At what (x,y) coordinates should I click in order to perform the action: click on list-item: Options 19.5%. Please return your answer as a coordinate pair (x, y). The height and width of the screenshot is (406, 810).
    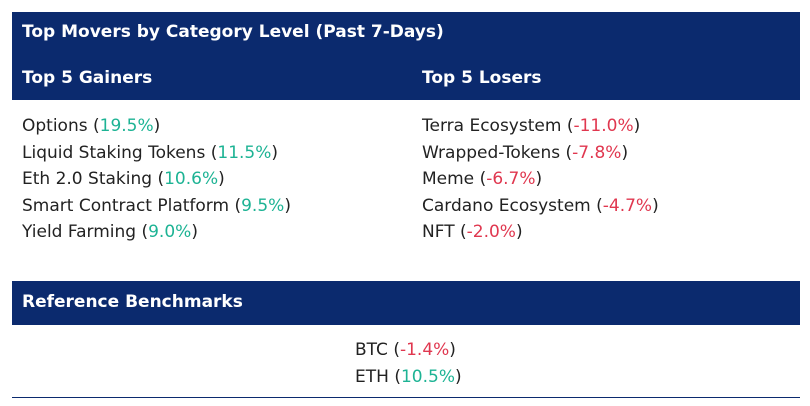
    Looking at the image, I should click on (156, 126).